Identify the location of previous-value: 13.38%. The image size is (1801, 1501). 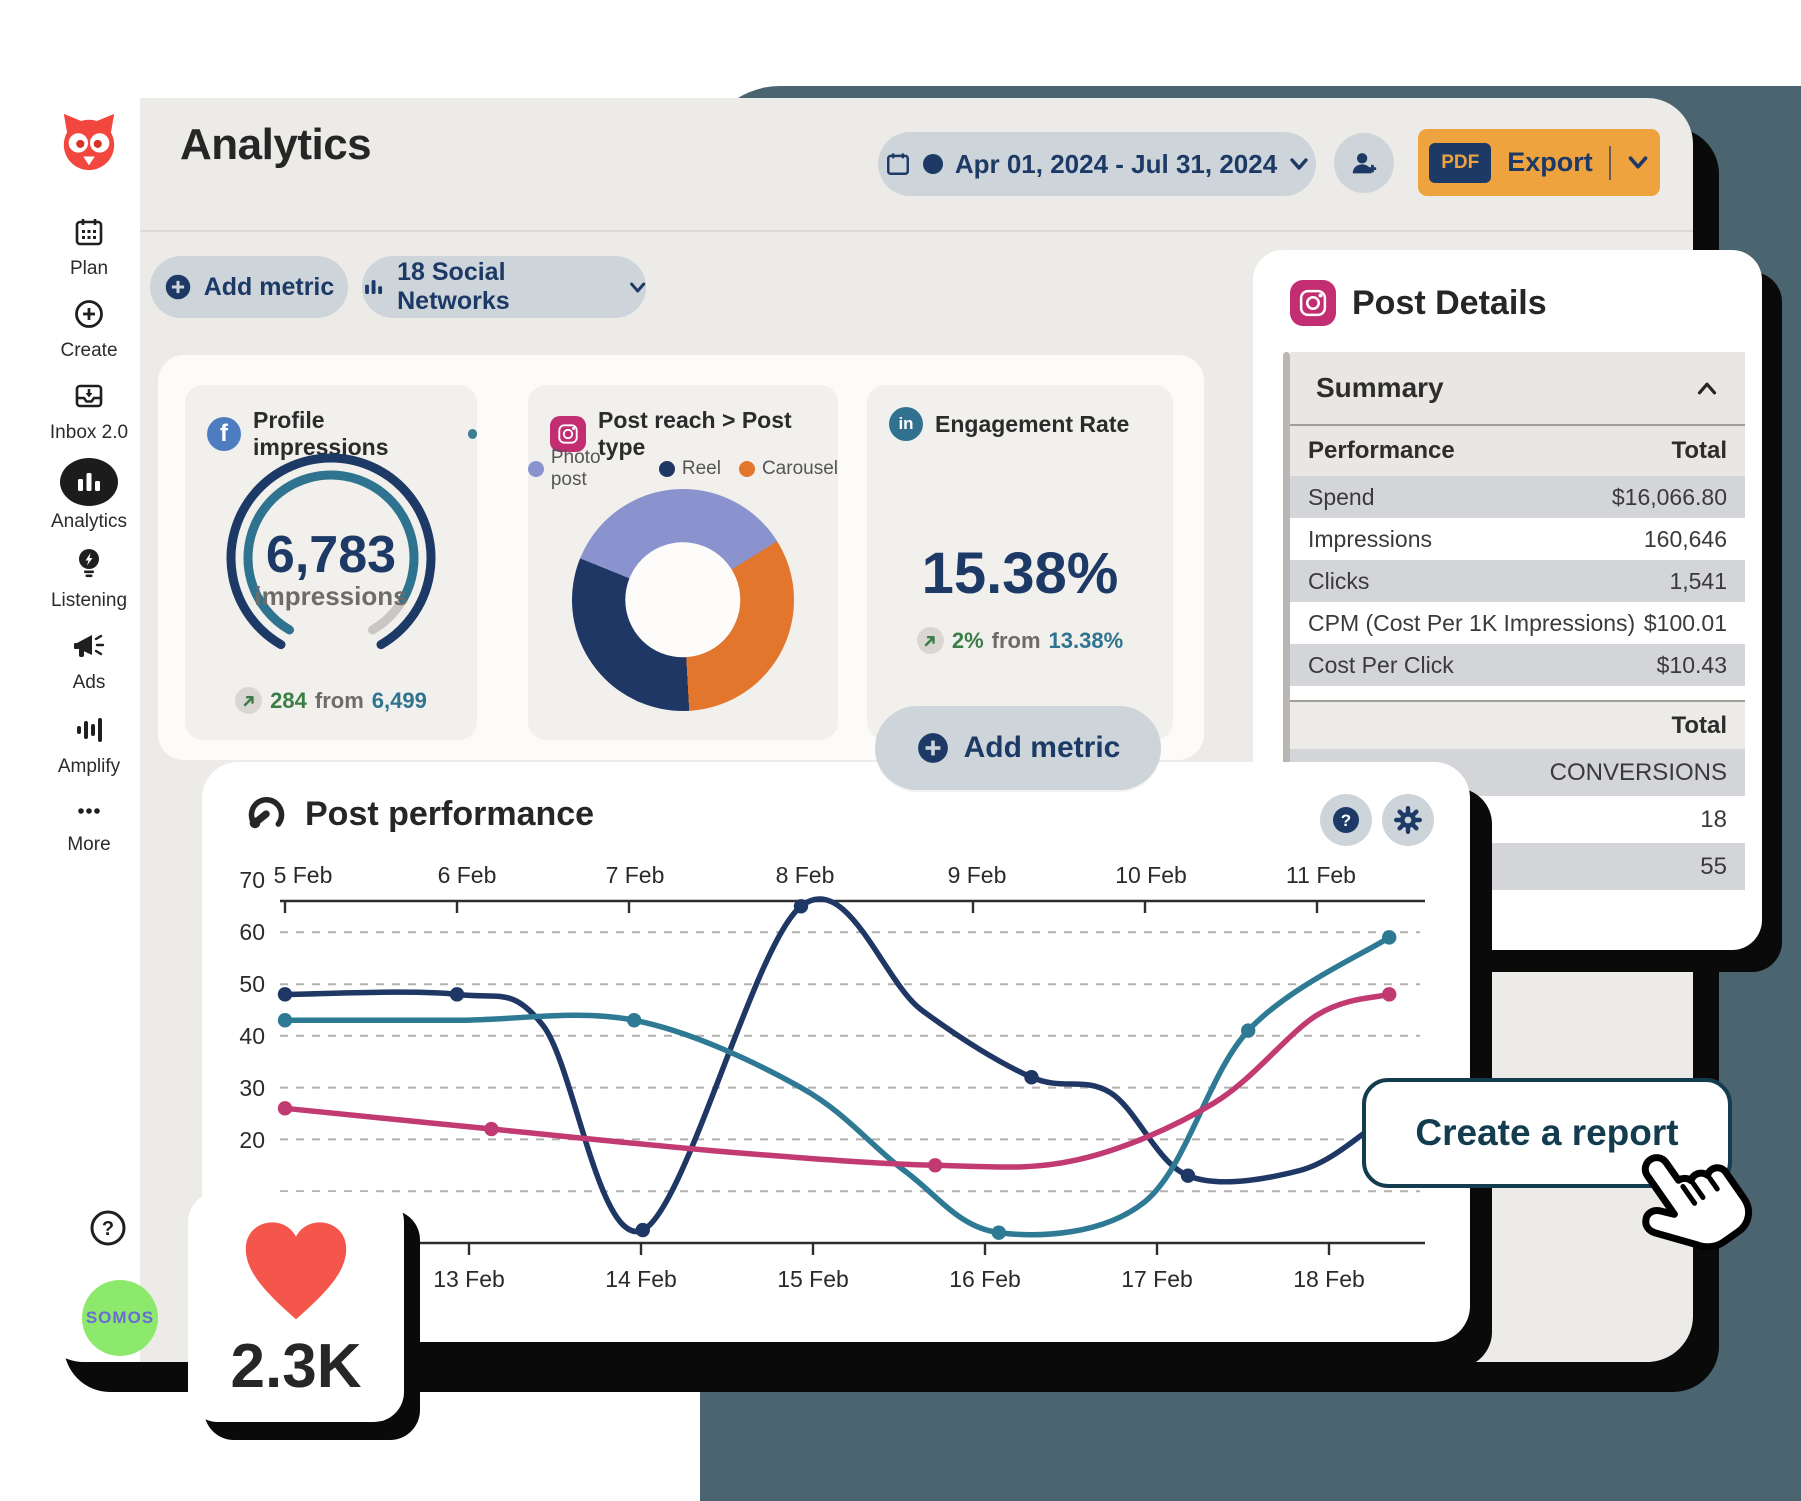
(1086, 640).